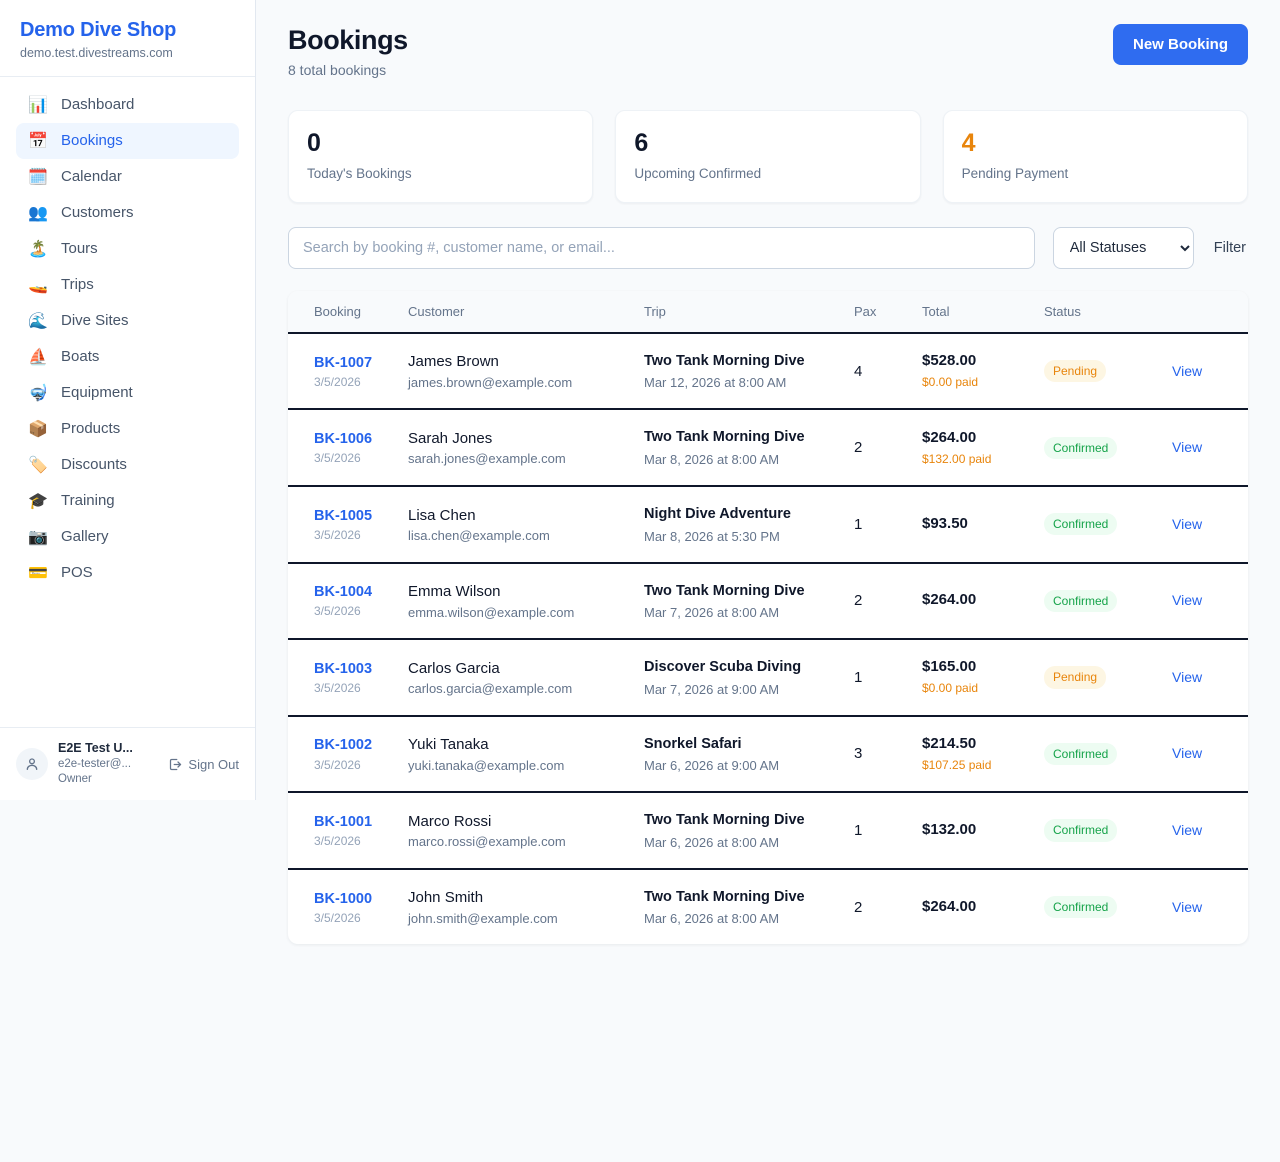 This screenshot has height=1162, width=1280. Describe the element at coordinates (80, 356) in the screenshot. I see `sidebar-item-label: Boats` at that location.